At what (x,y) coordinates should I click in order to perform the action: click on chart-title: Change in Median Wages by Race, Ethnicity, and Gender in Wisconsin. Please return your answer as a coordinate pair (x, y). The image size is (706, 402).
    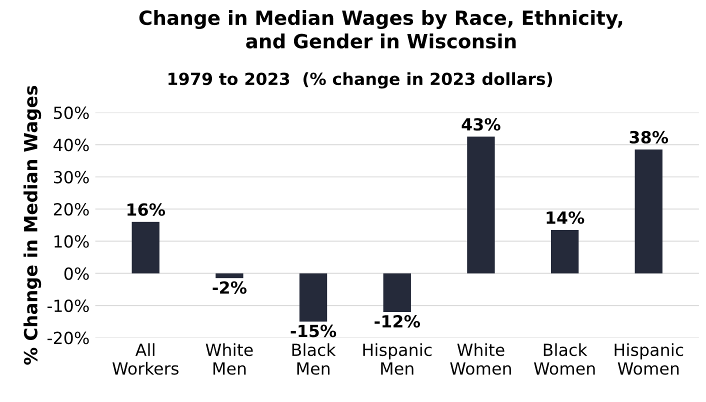
    Looking at the image, I should click on (380, 29).